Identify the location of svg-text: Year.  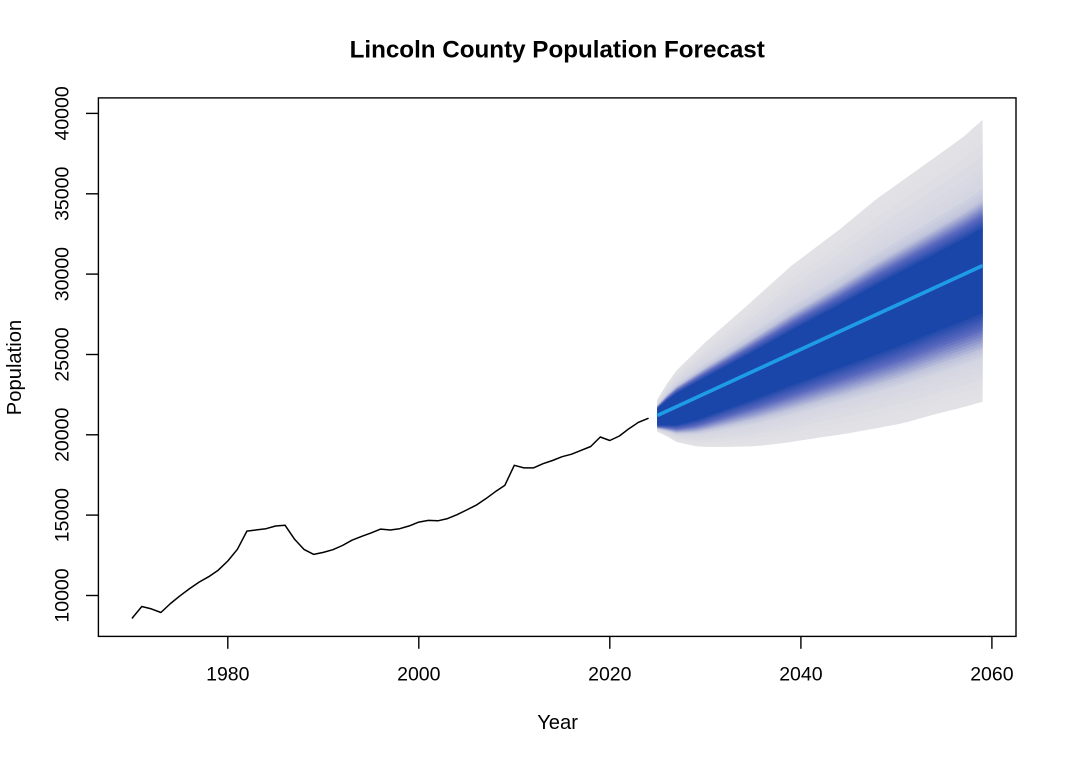
(557, 723).